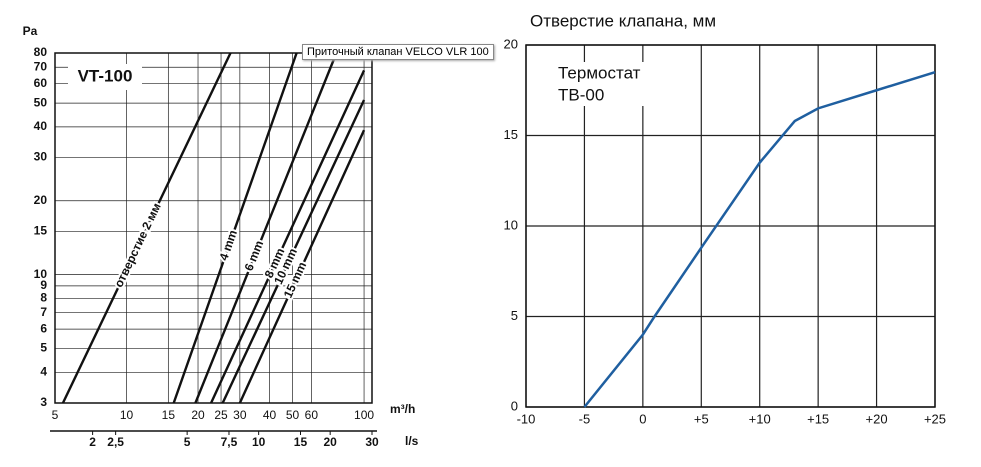 The width and height of the screenshot is (981, 467). I want to click on x2-tick-label: 7,5, so click(229, 442).